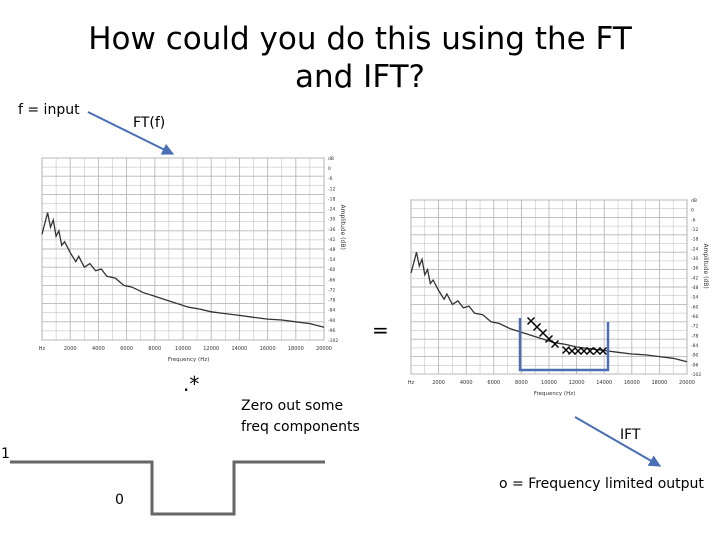  Describe the element at coordinates (119, 500) in the screenshot. I see `step-low-label: 0` at that location.